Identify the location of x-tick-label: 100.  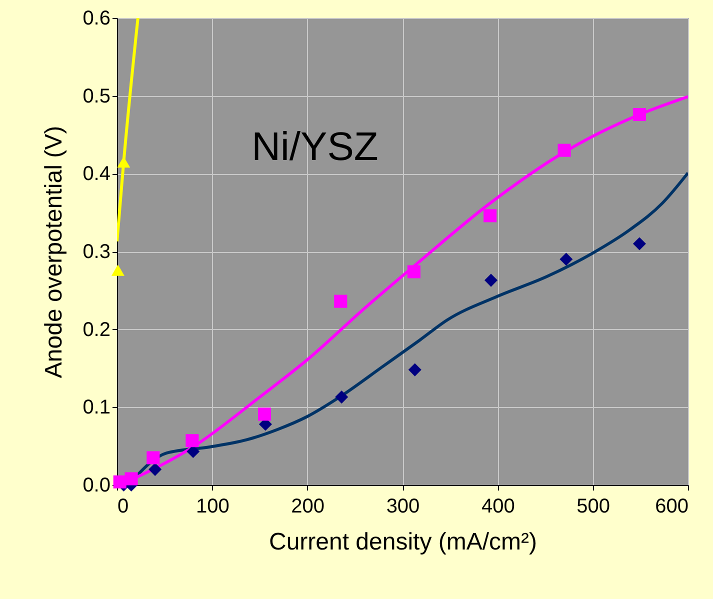
(213, 507).